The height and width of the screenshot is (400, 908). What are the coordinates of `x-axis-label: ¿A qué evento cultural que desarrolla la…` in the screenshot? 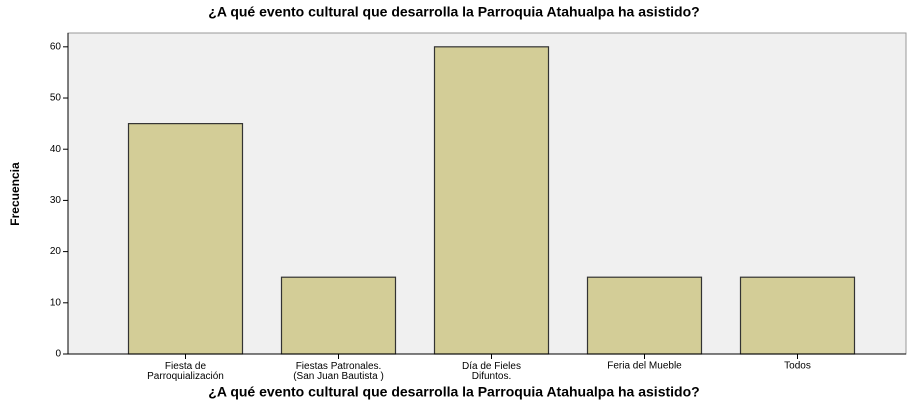 It's located at (453, 392).